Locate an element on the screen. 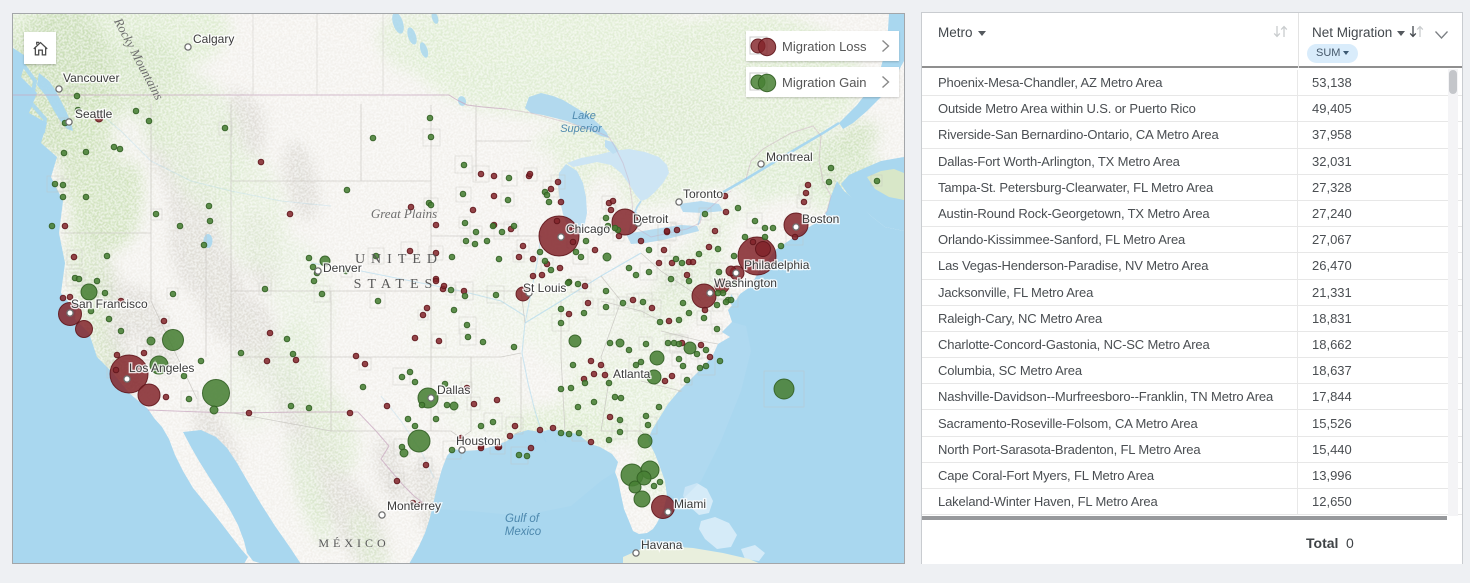 The width and height of the screenshot is (1470, 583). svg-text: Atlanta is located at coordinates (632, 374).